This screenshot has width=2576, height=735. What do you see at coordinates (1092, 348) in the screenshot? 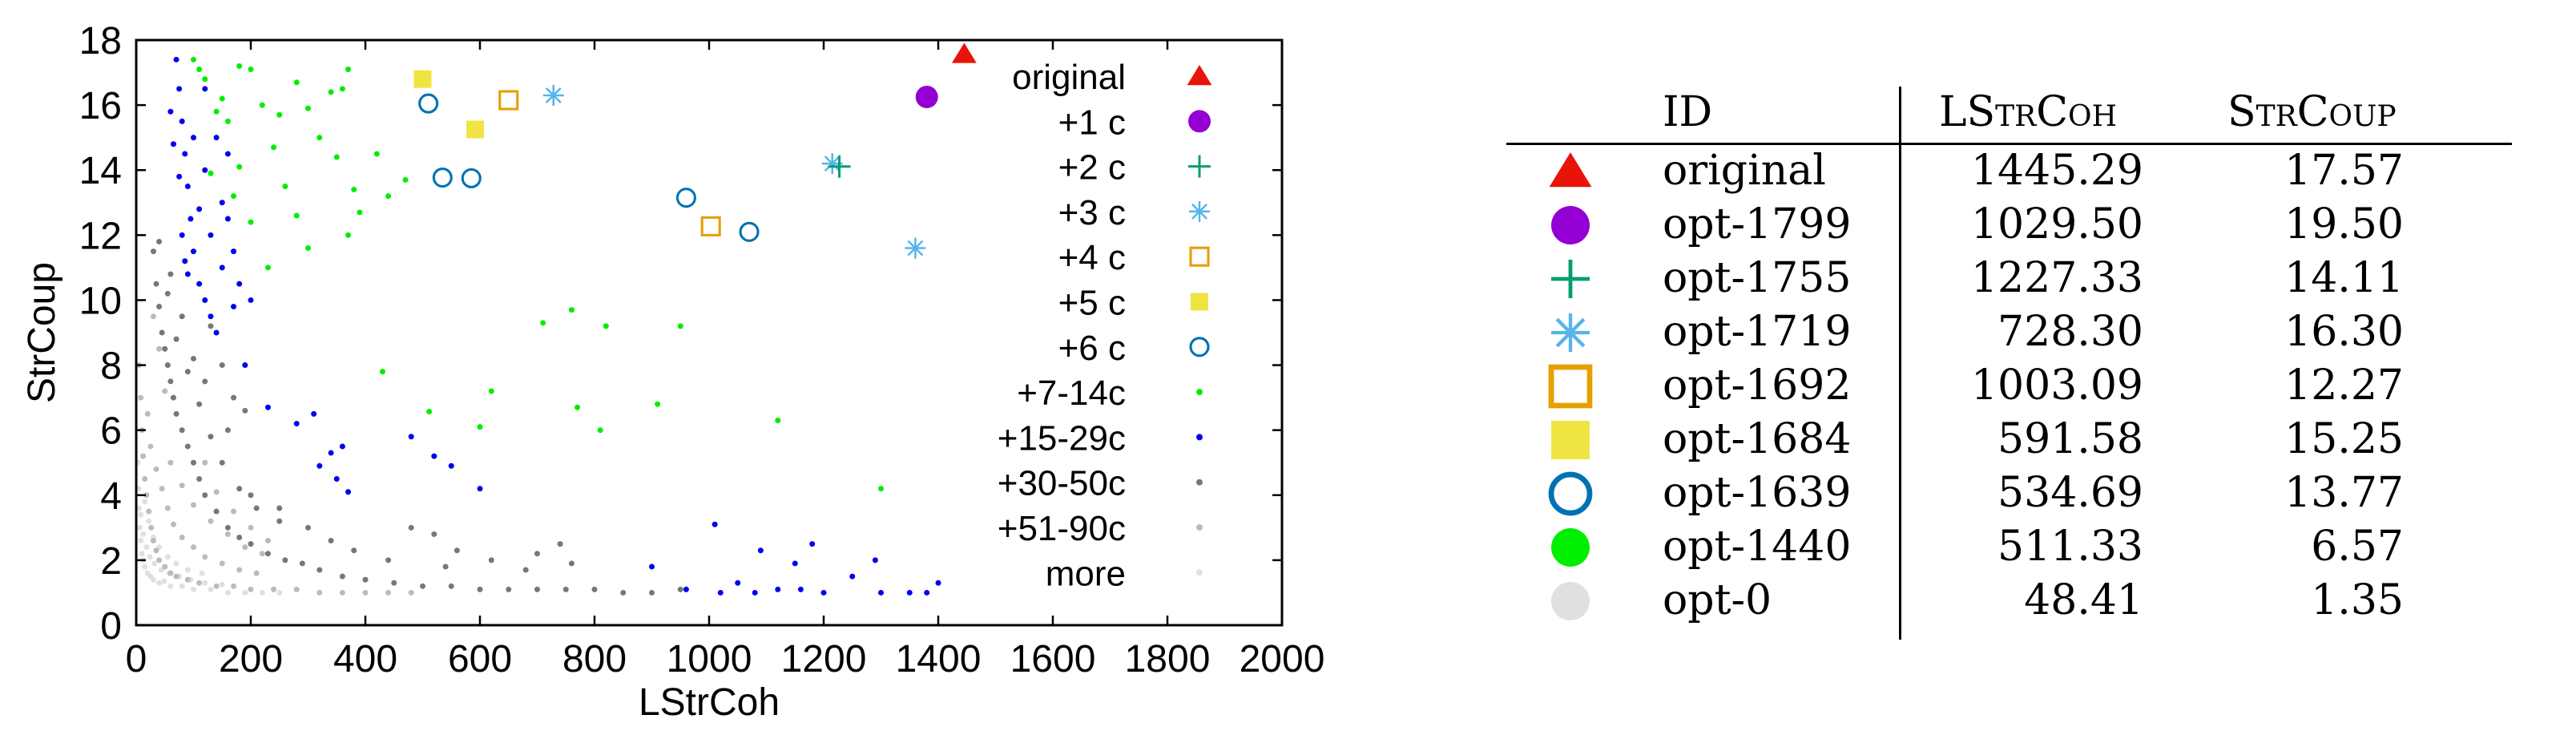
I see `legend-label: +6 c` at bounding box center [1092, 348].